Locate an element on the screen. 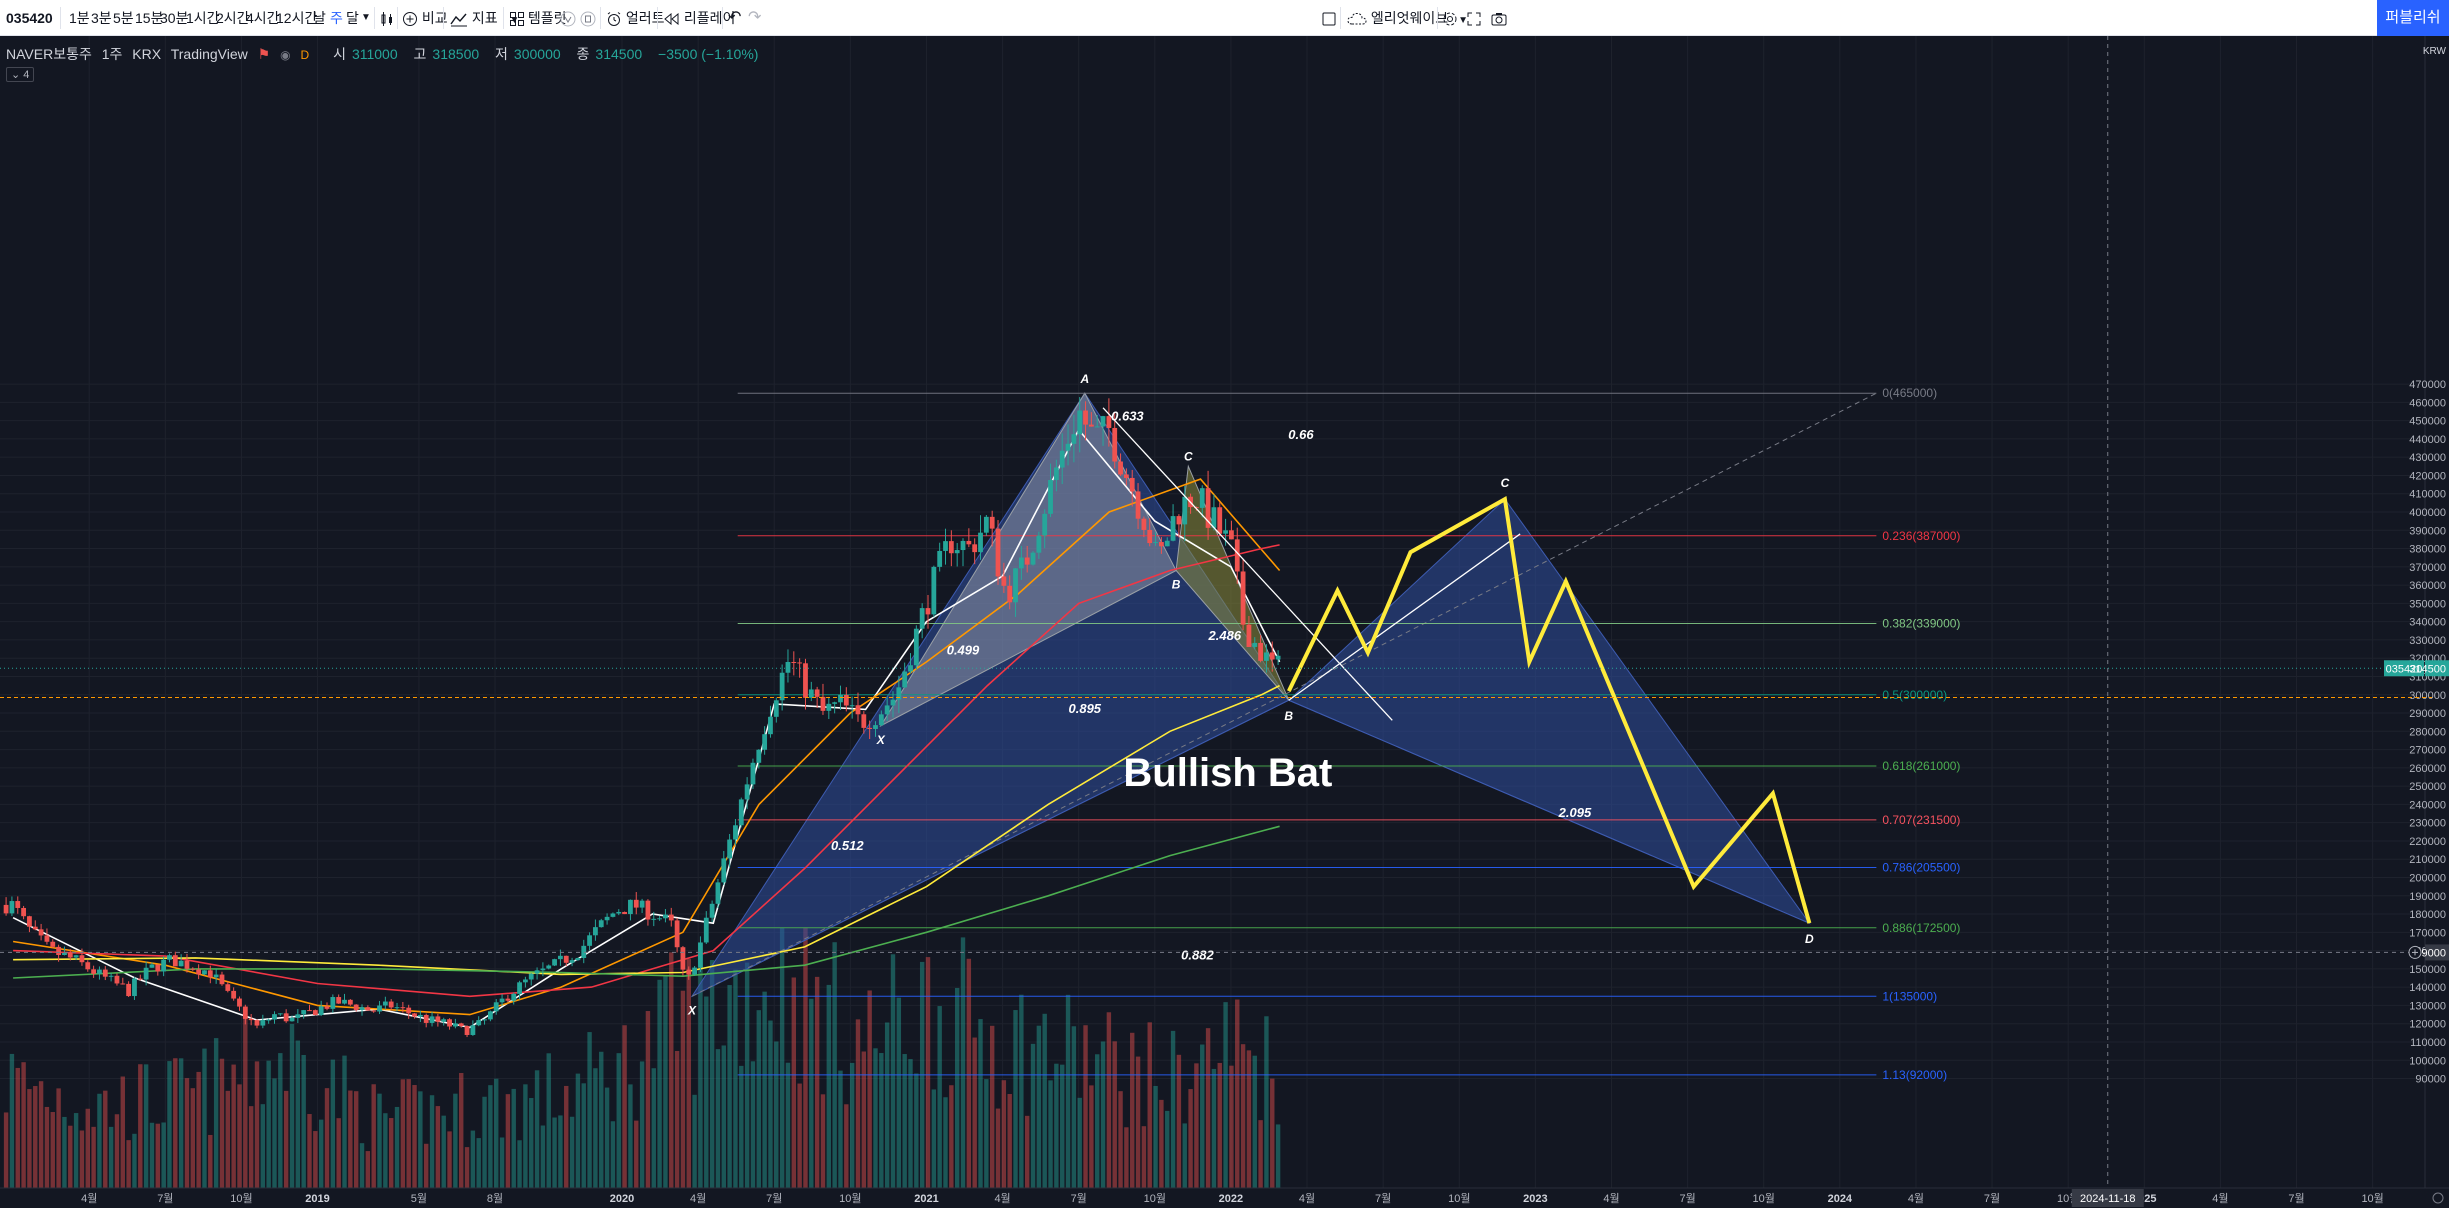  interval-30m: 30분 is located at coordinates (174, 18).